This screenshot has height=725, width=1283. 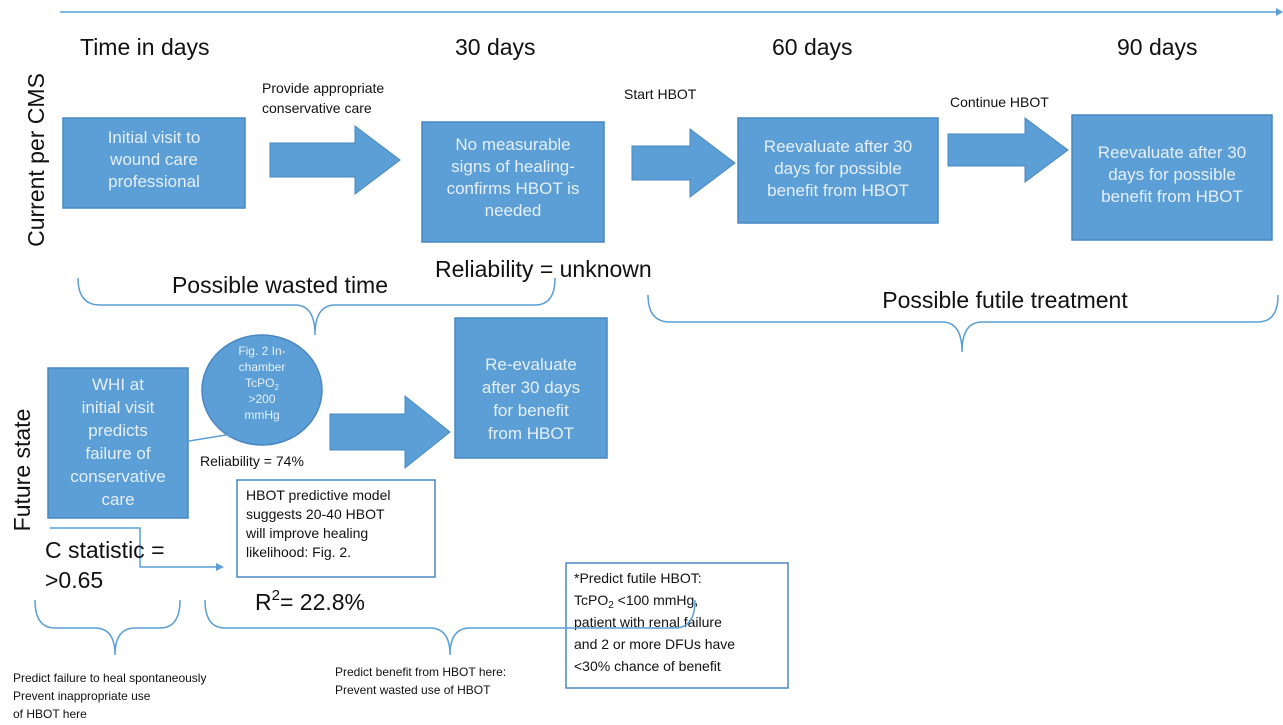 What do you see at coordinates (1005, 300) in the screenshot?
I see `brace-label: Possible futile treatment` at bounding box center [1005, 300].